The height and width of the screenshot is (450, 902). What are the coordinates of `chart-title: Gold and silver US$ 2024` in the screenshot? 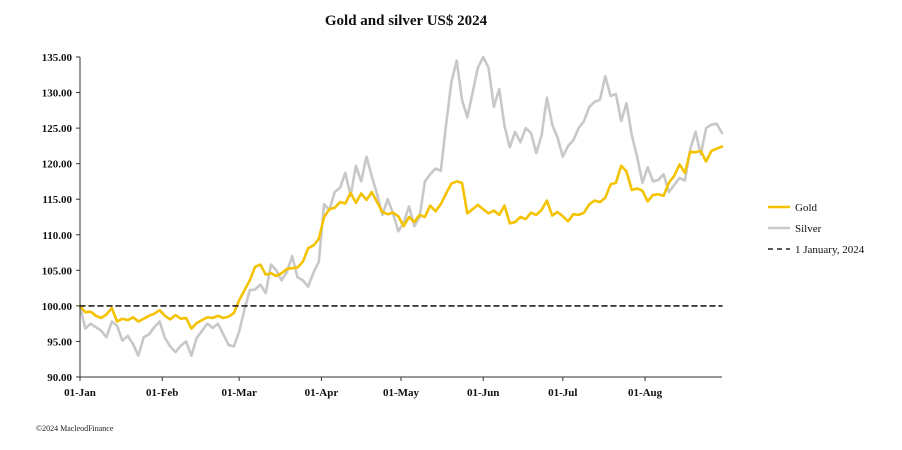 It's located at (406, 21).